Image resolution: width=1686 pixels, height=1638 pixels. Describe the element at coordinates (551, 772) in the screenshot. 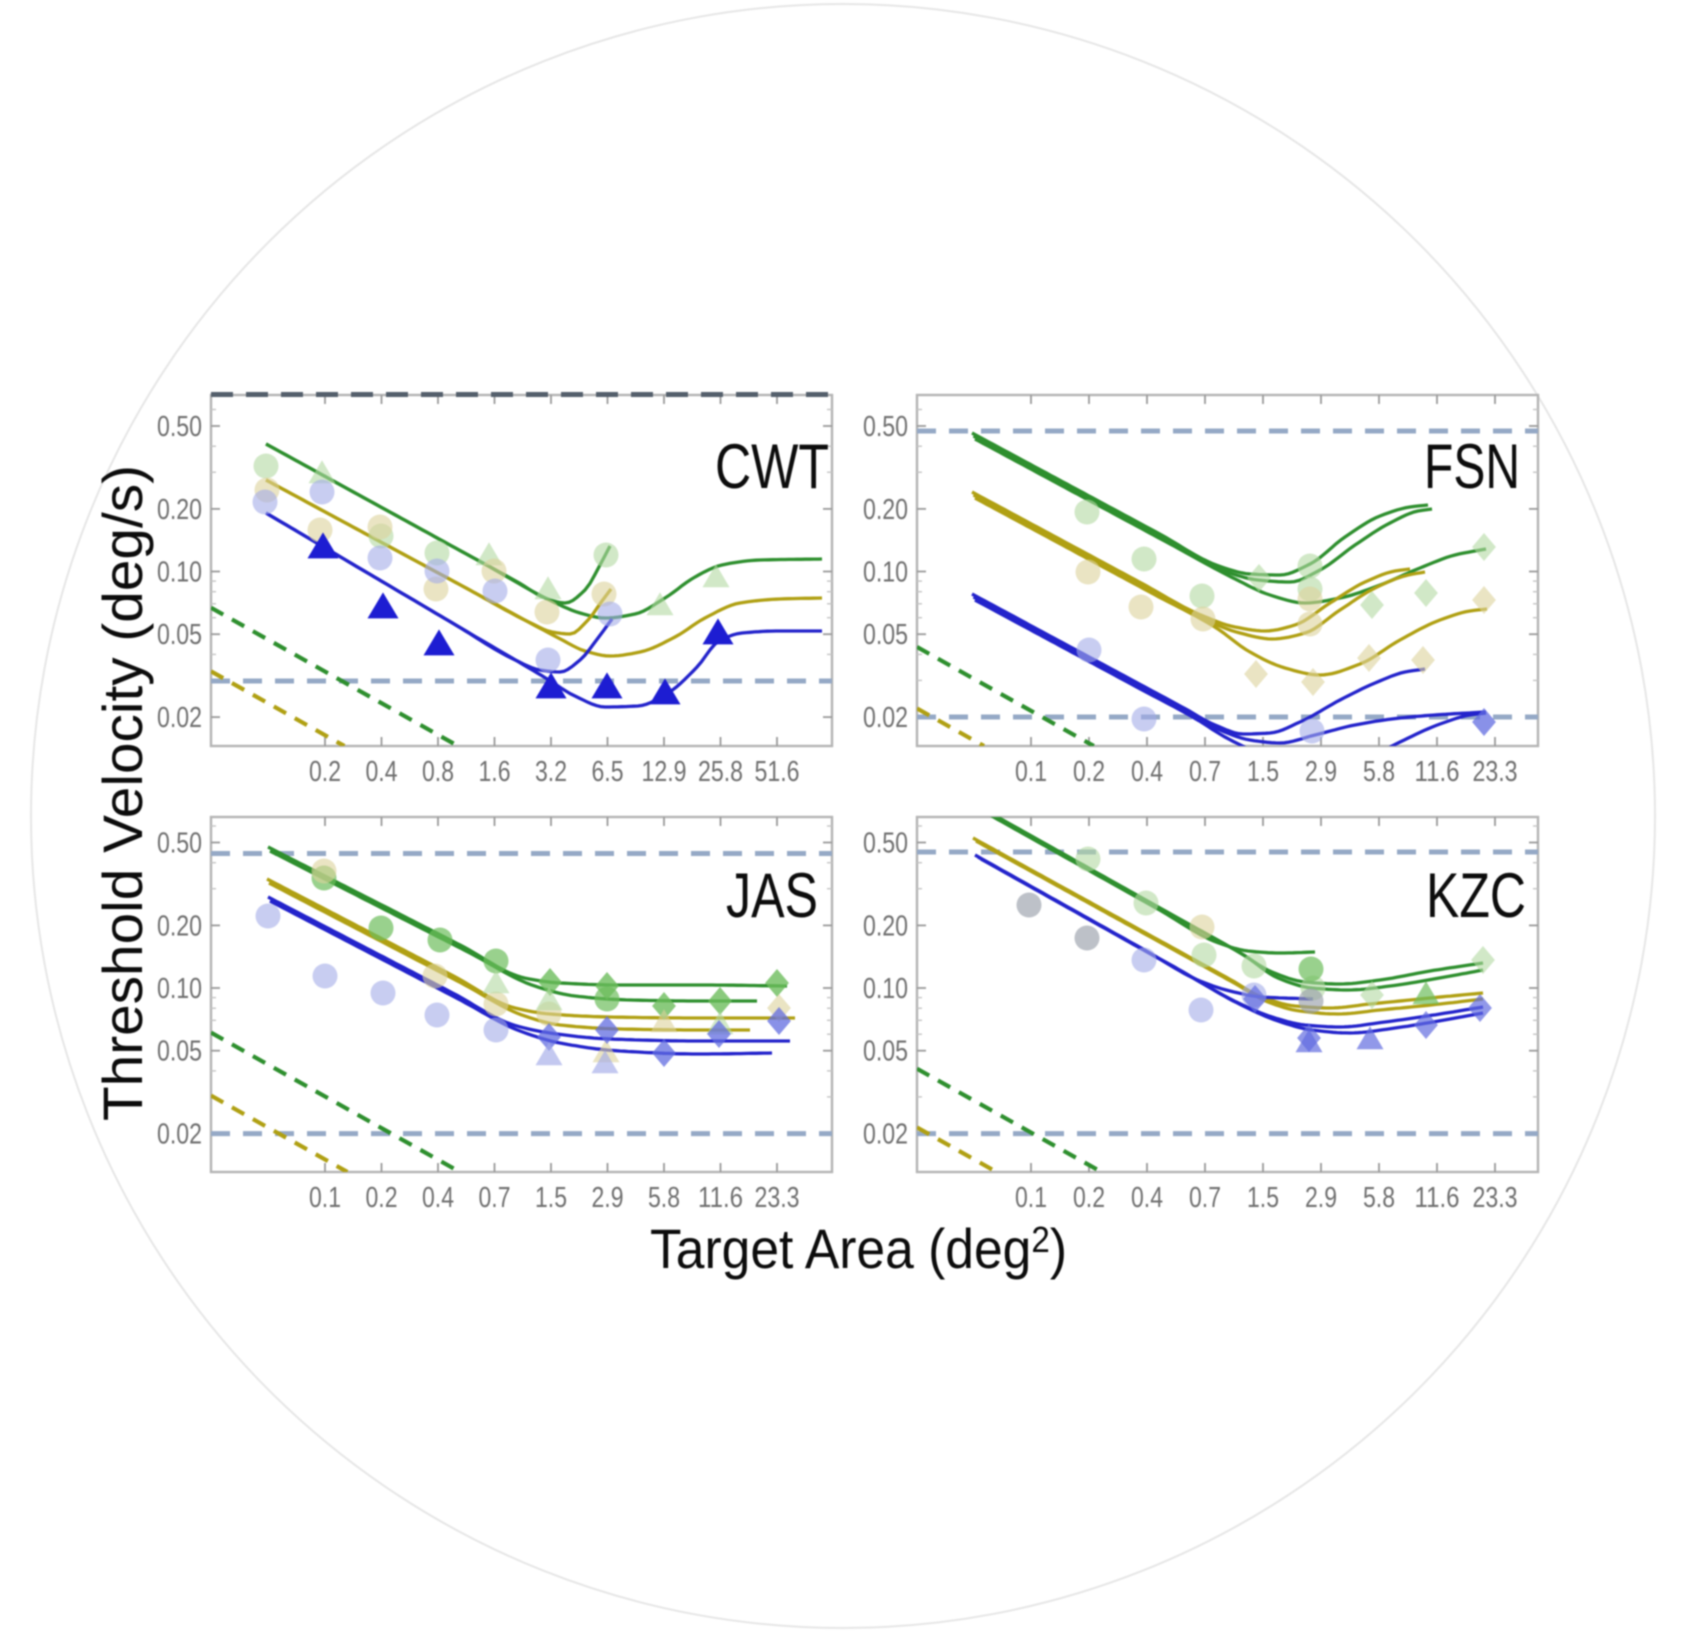

I see `svg-text: 3.2` at that location.